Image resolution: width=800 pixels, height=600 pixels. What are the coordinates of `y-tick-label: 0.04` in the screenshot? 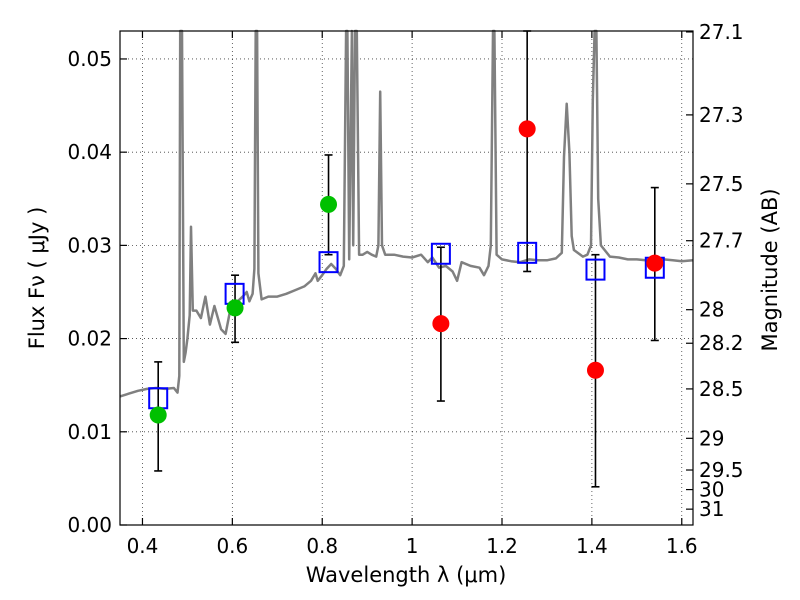 It's located at (89, 152).